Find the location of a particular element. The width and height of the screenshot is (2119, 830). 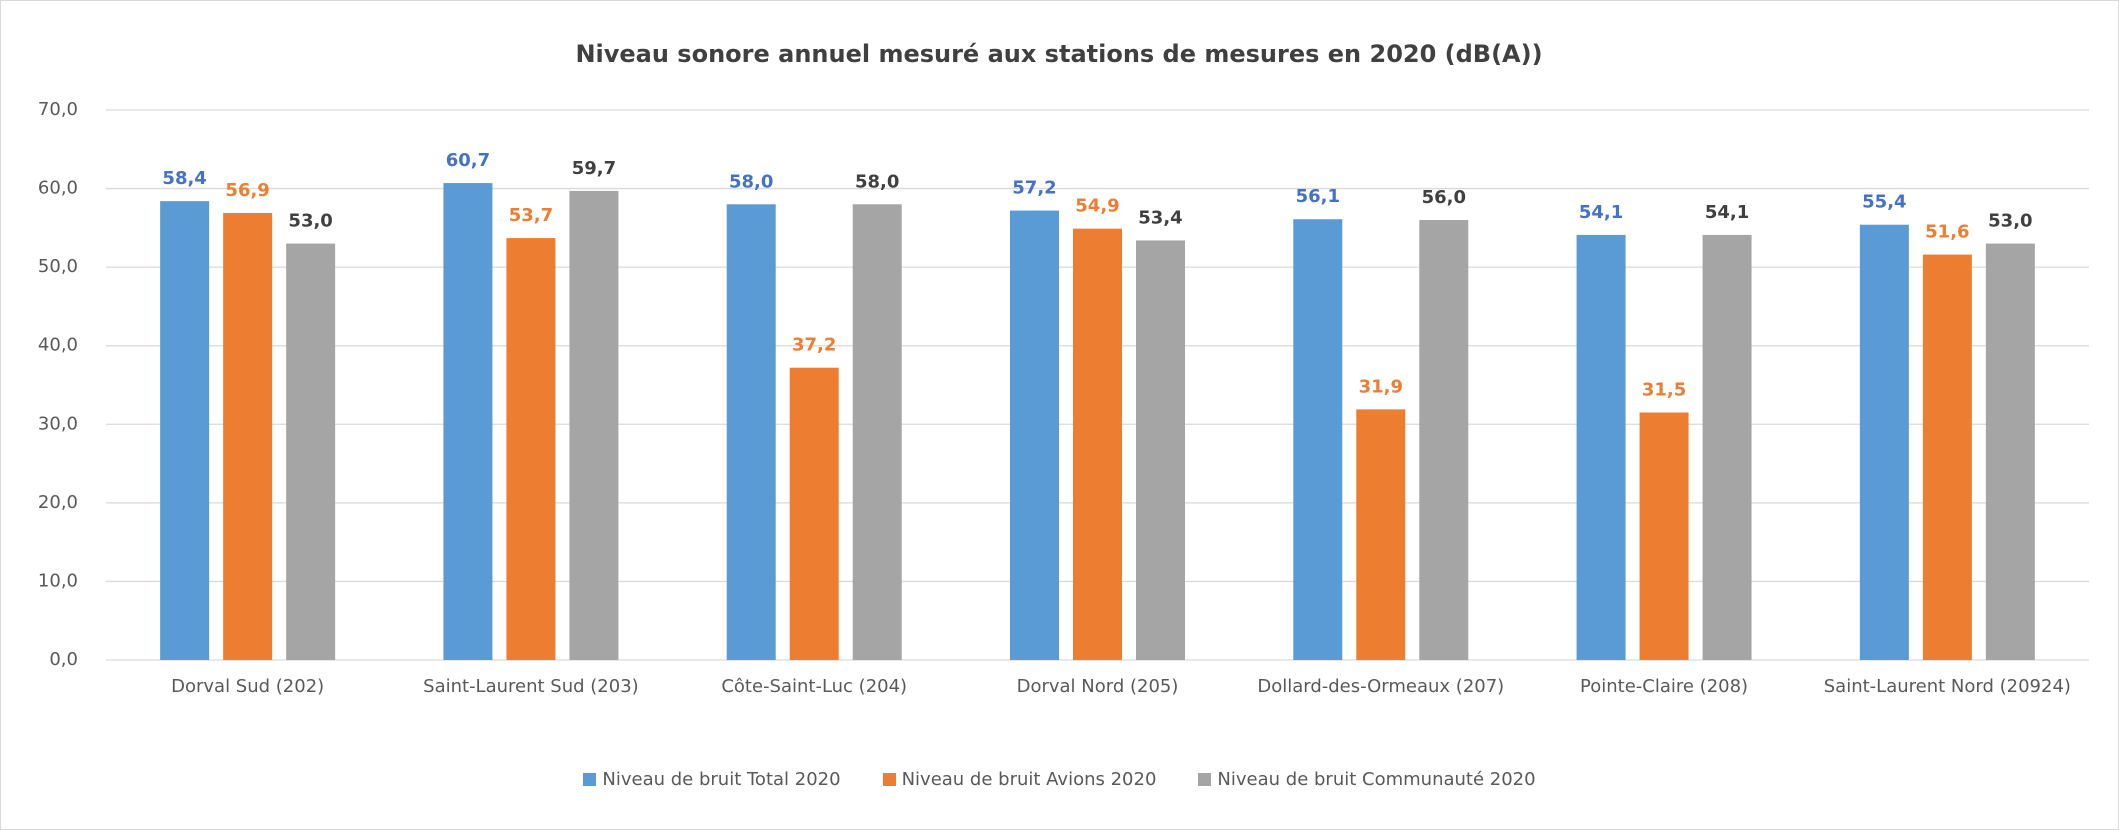

legend-label: Niveau de bruit Communauté 2020 is located at coordinates (1376, 779).